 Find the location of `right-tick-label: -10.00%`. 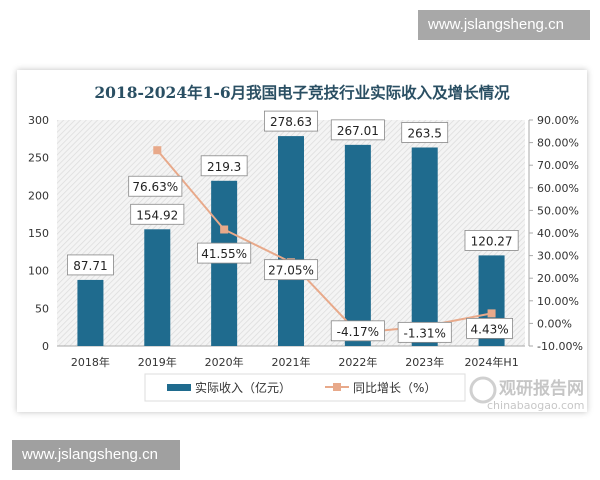

right-tick-label: -10.00% is located at coordinates (560, 346).